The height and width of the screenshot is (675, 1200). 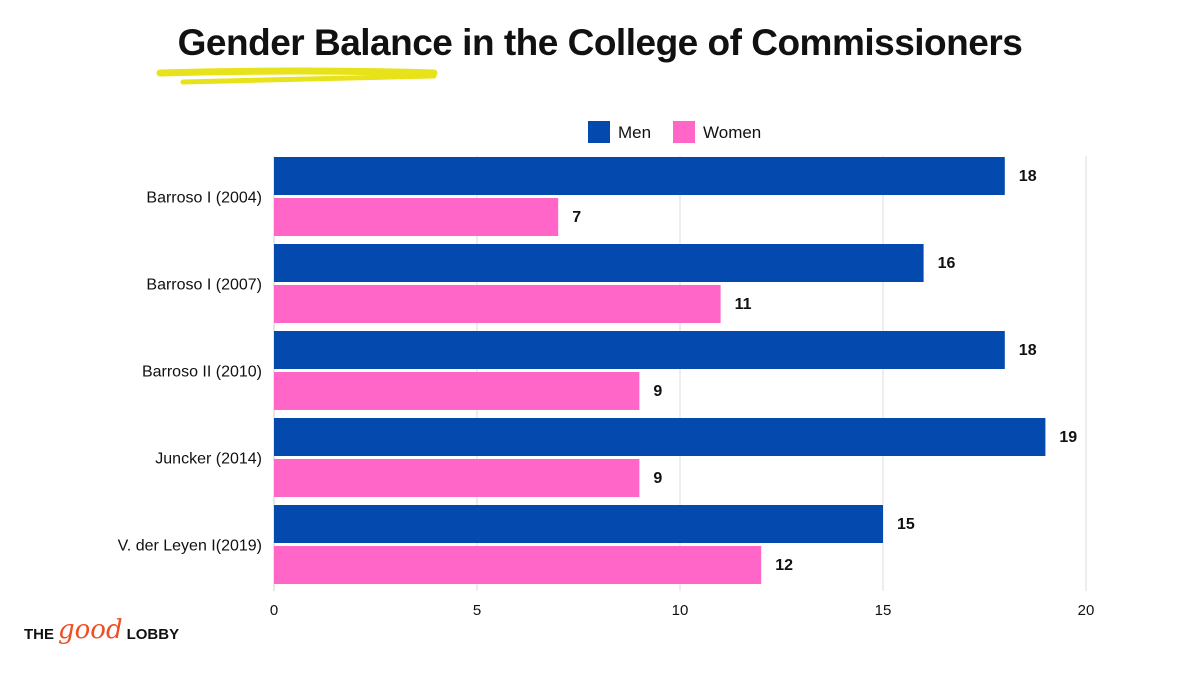 I want to click on data-label-men: 16, so click(x=947, y=263).